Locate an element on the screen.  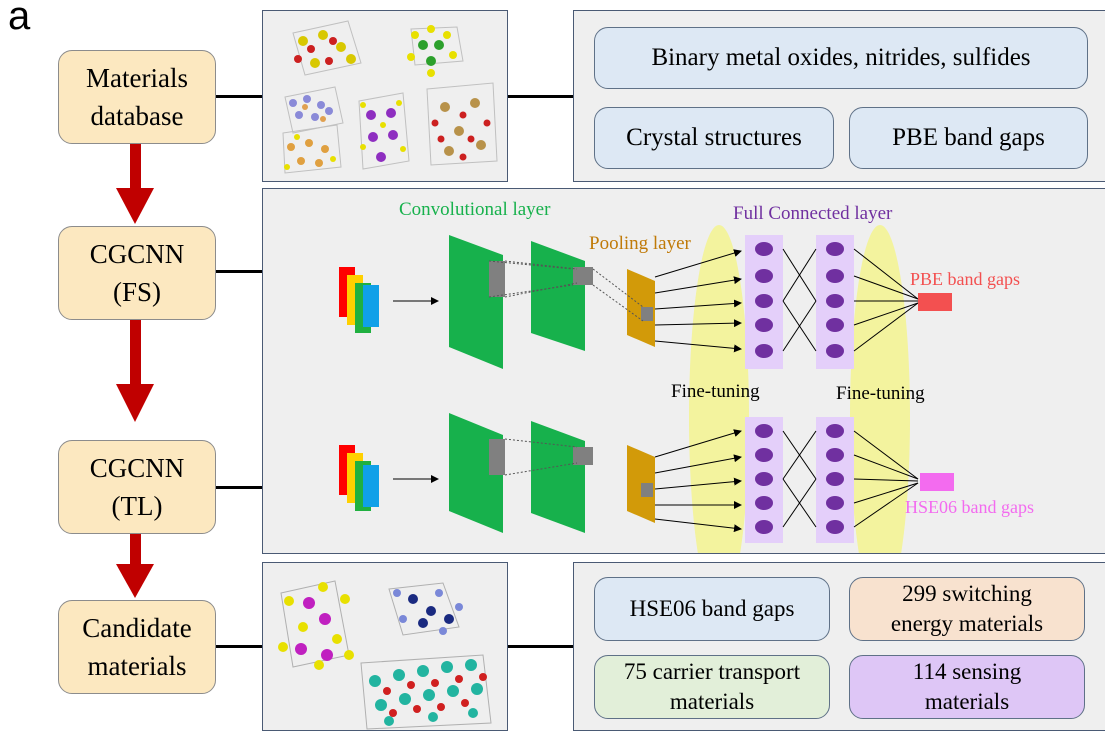
result-hse06-band-gaps: HSE06 band gaps is located at coordinates (712, 609).